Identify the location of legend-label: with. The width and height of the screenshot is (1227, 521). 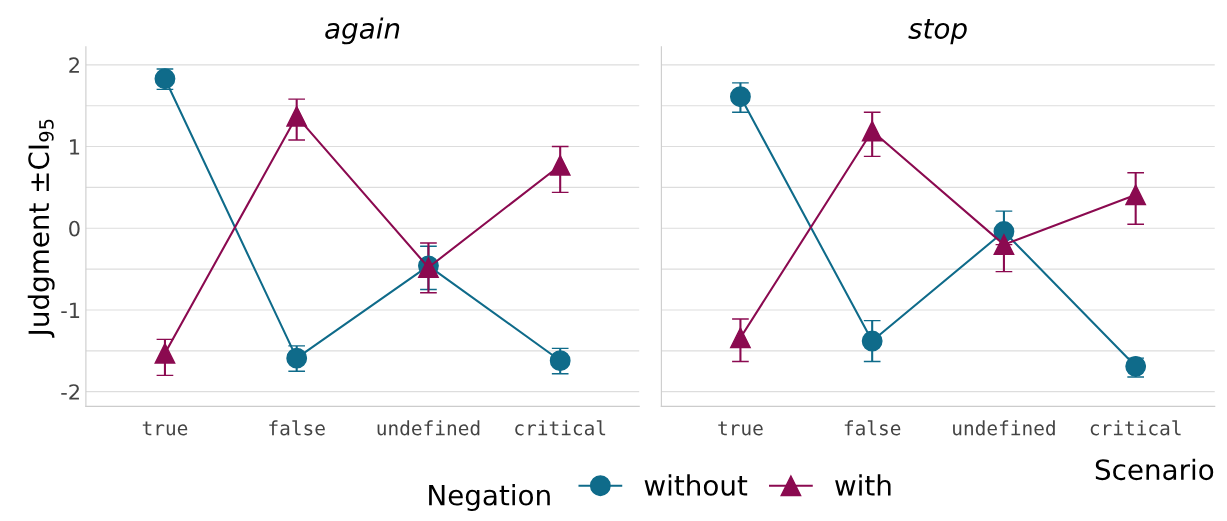
(863, 485).